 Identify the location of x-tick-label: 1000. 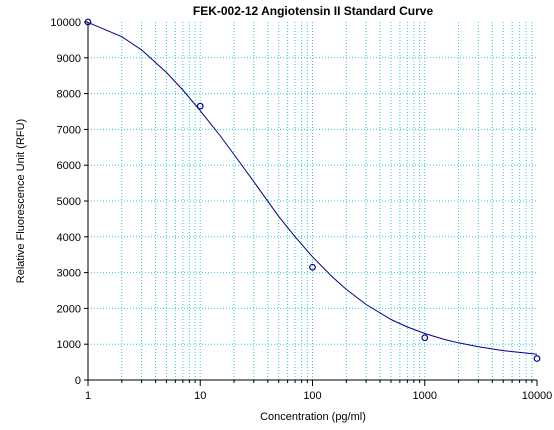
(425, 396).